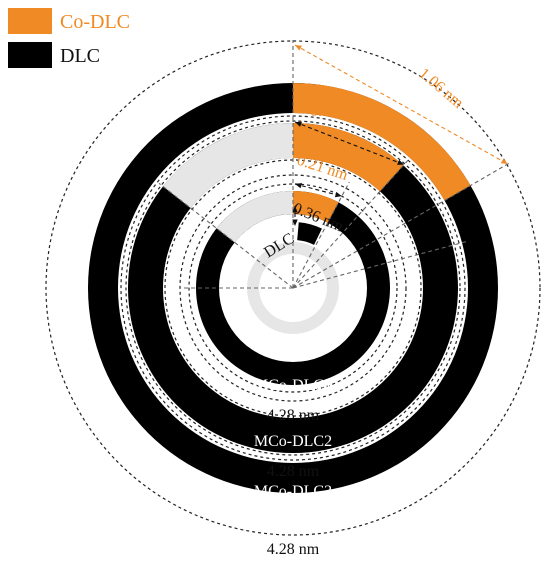 The height and width of the screenshot is (568, 550). Describe the element at coordinates (227, 165) in the screenshot. I see `ring2-light-sector` at that location.